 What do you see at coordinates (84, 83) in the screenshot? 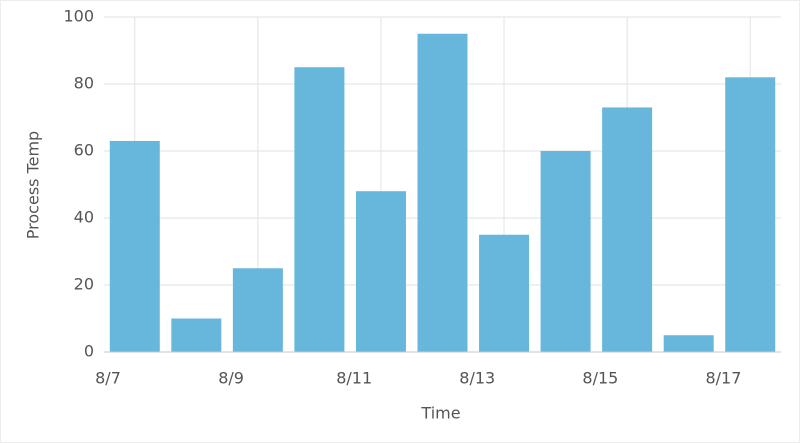
I see `y-tick-label: 80` at bounding box center [84, 83].